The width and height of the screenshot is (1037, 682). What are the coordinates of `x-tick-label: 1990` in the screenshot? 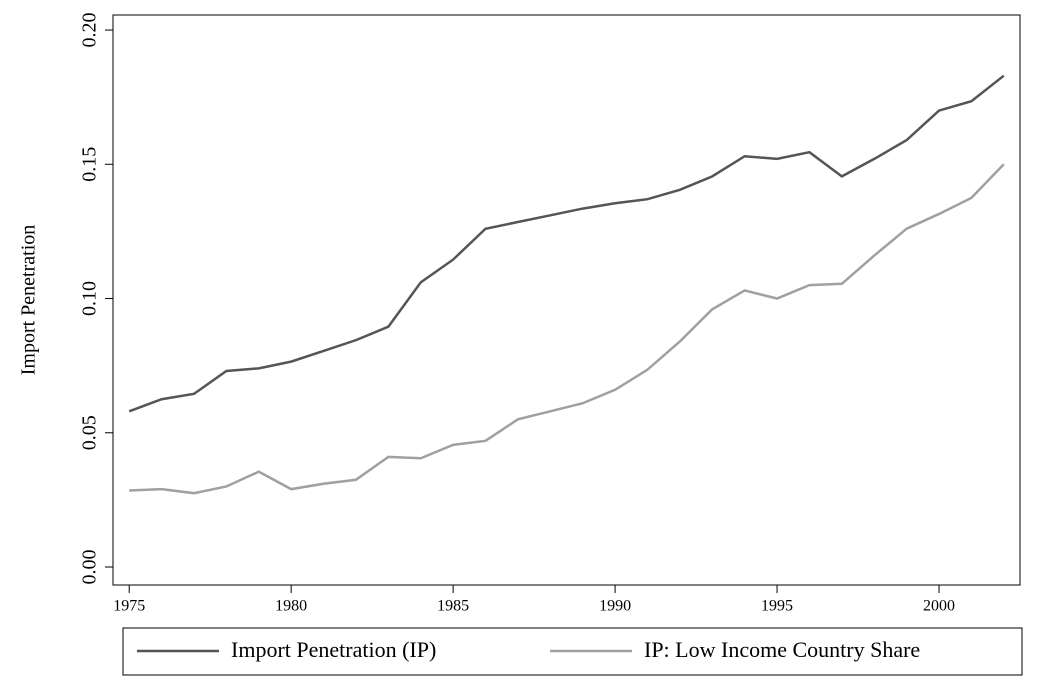 It's located at (615, 606).